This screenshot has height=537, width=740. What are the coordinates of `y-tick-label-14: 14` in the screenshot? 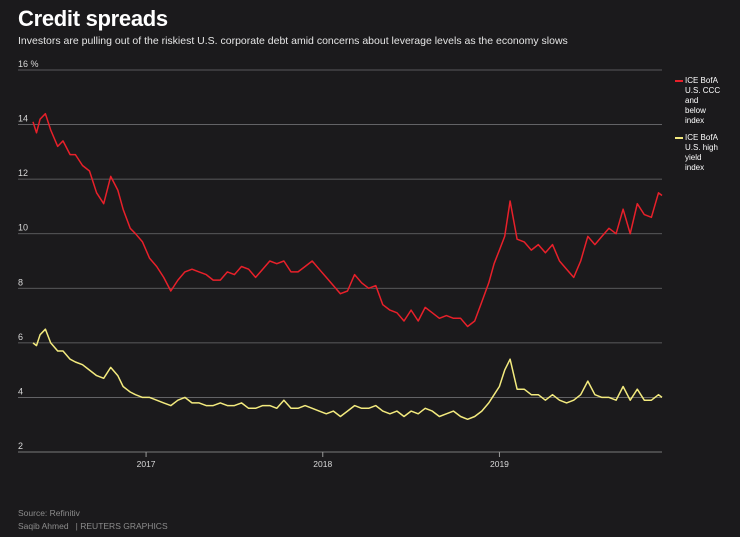 It's located at (23, 119).